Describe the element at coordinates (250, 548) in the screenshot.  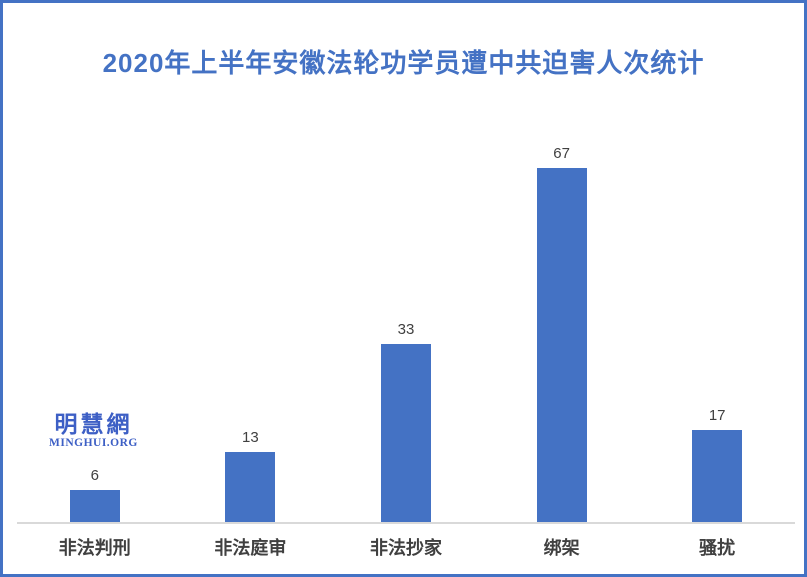
I see `category-label: 非法庭审` at that location.